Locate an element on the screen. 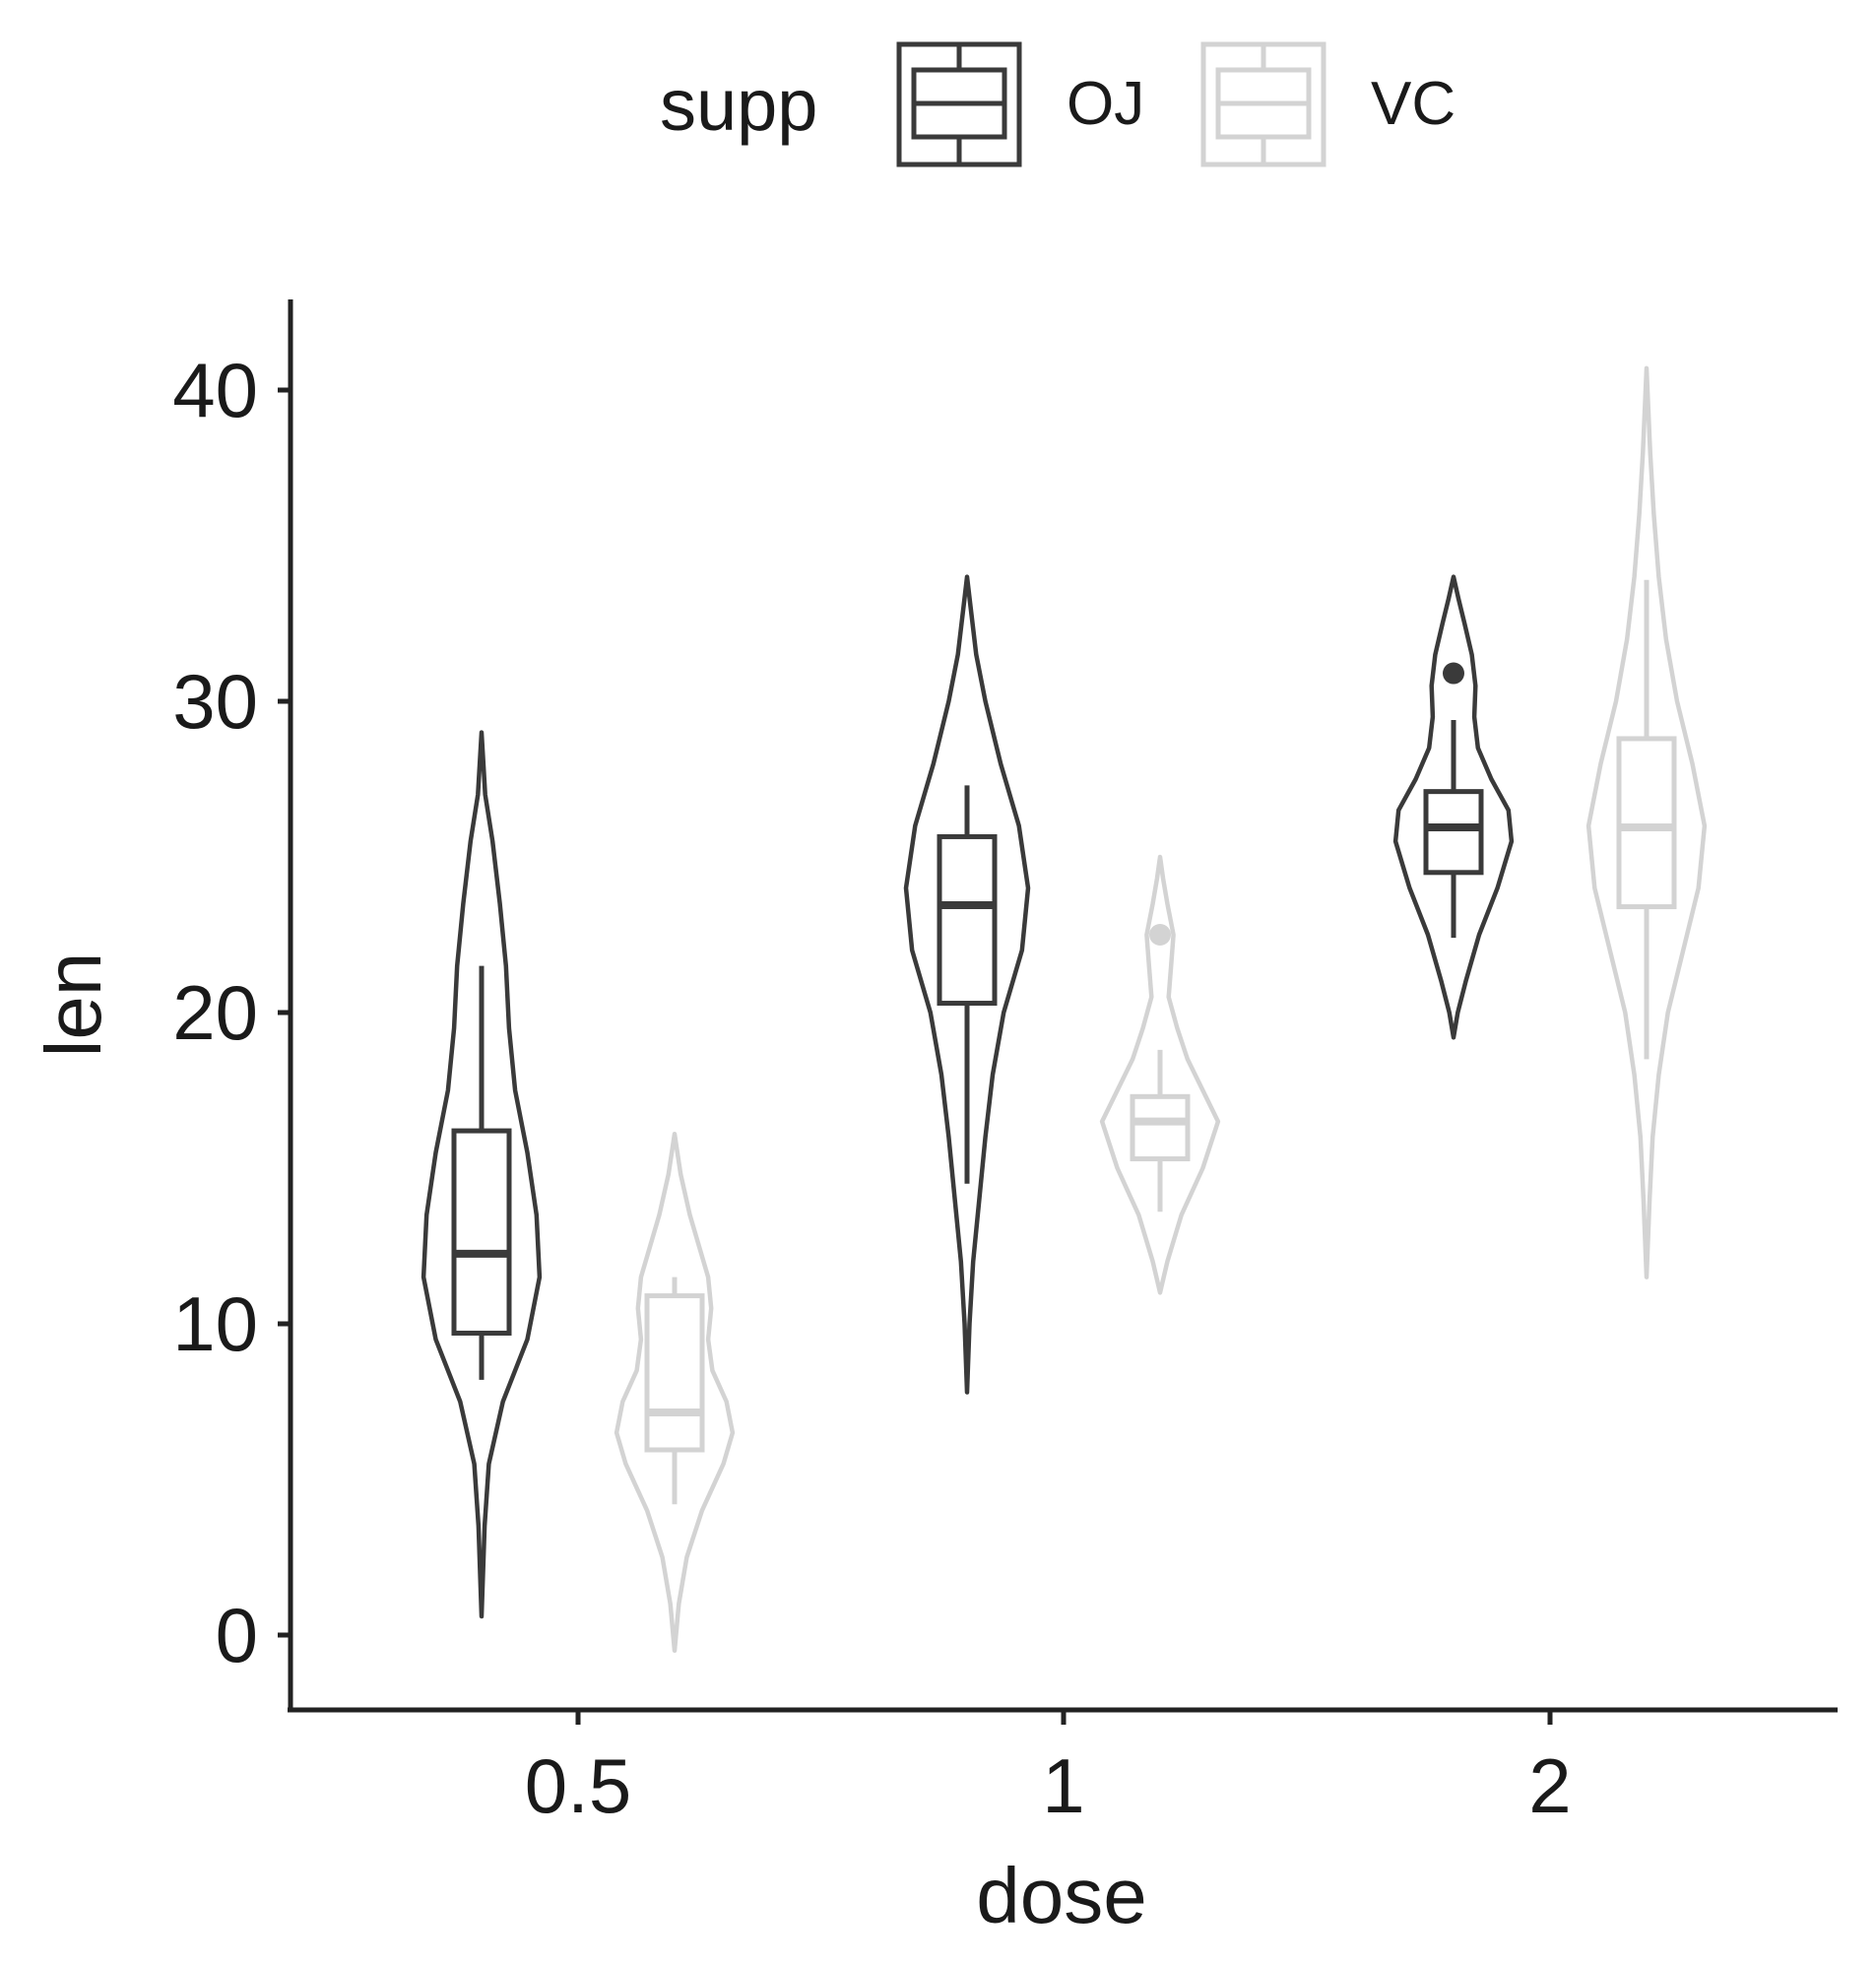  y-tick-label: 30 is located at coordinates (215, 701).